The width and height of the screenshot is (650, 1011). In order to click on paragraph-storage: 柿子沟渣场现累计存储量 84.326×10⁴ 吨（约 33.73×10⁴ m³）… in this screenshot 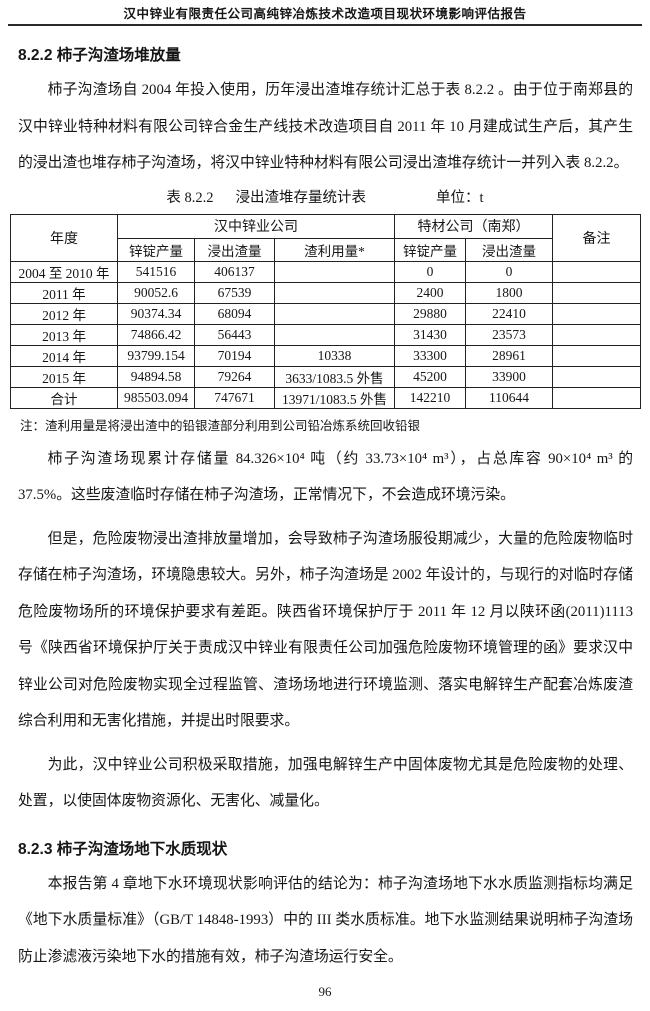, I will do `click(325, 477)`.